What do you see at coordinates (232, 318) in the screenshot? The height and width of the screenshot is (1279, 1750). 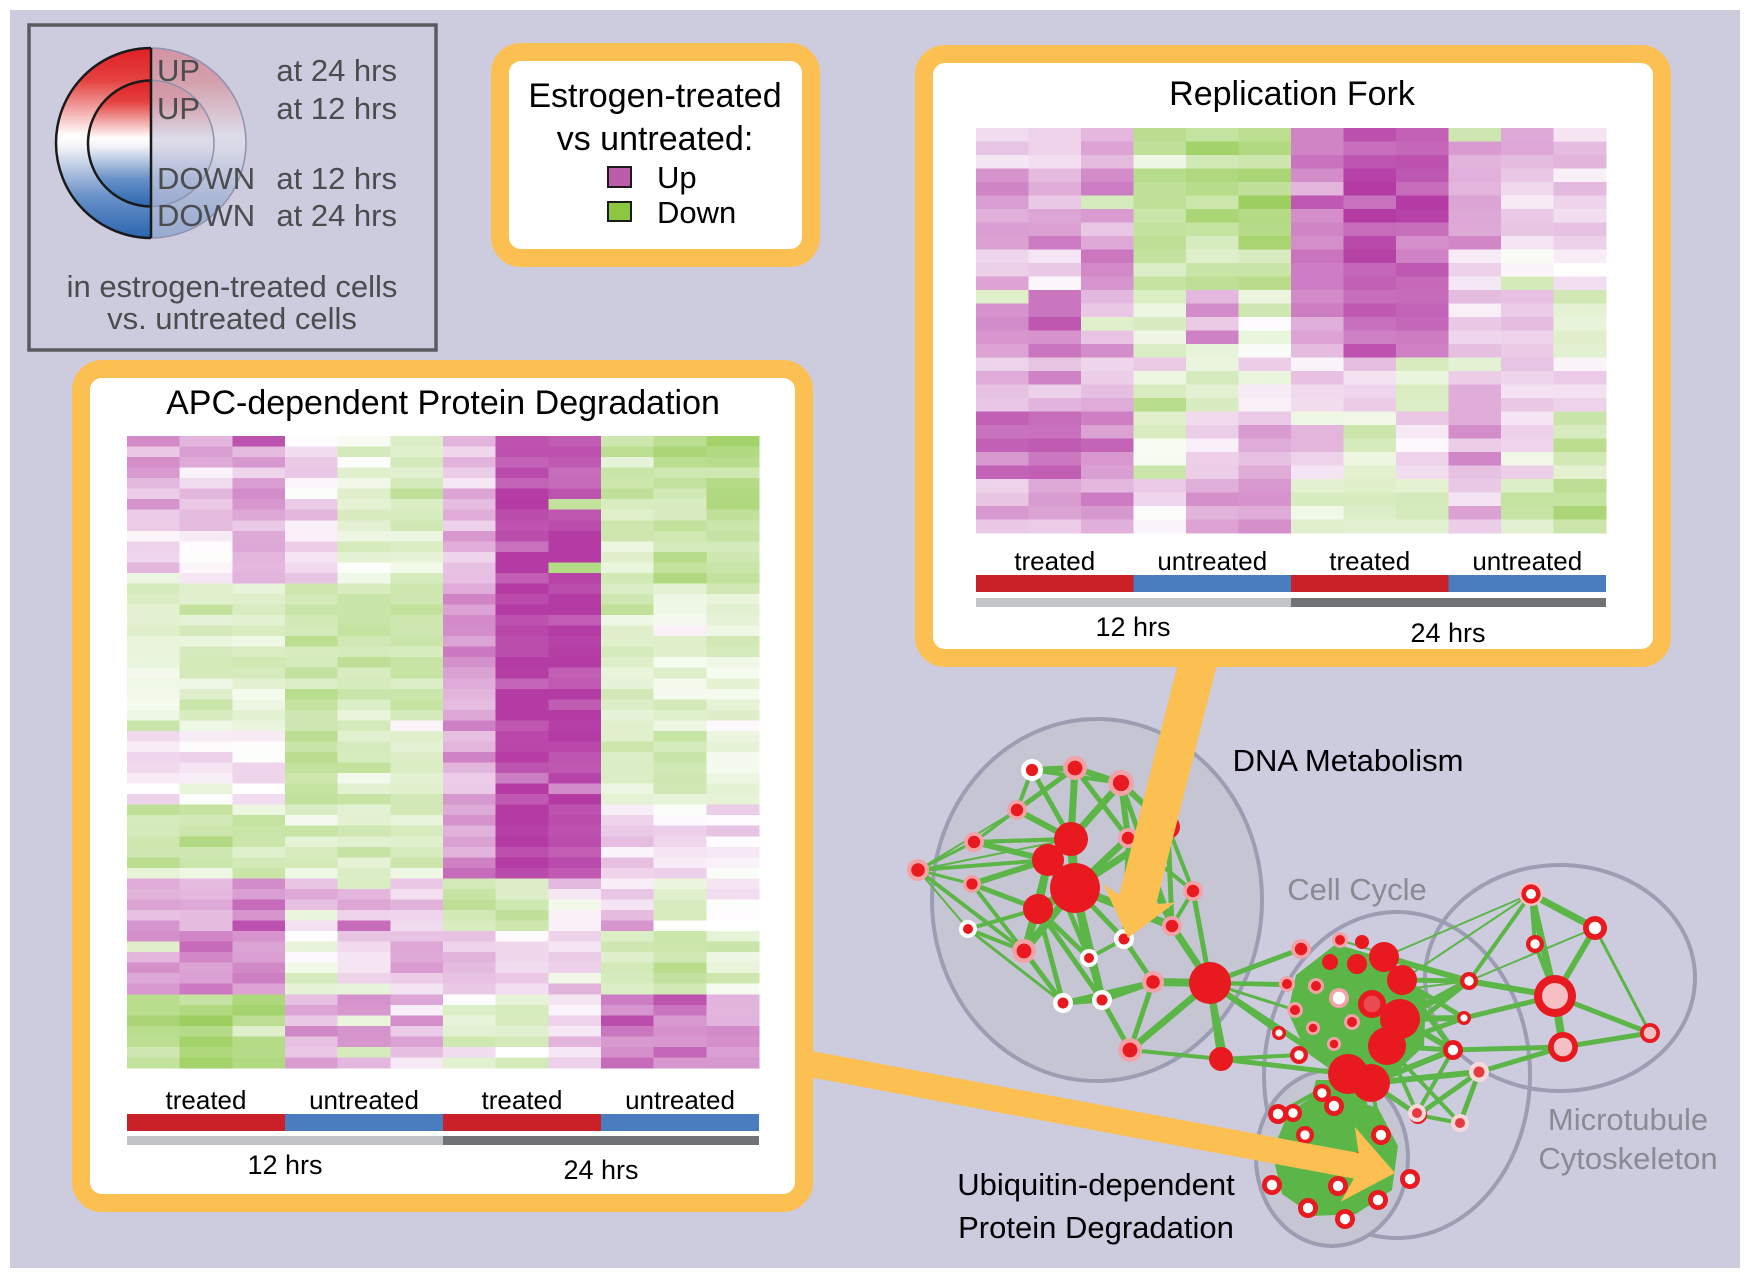 I see `svg-text: vs. untreated cells` at bounding box center [232, 318].